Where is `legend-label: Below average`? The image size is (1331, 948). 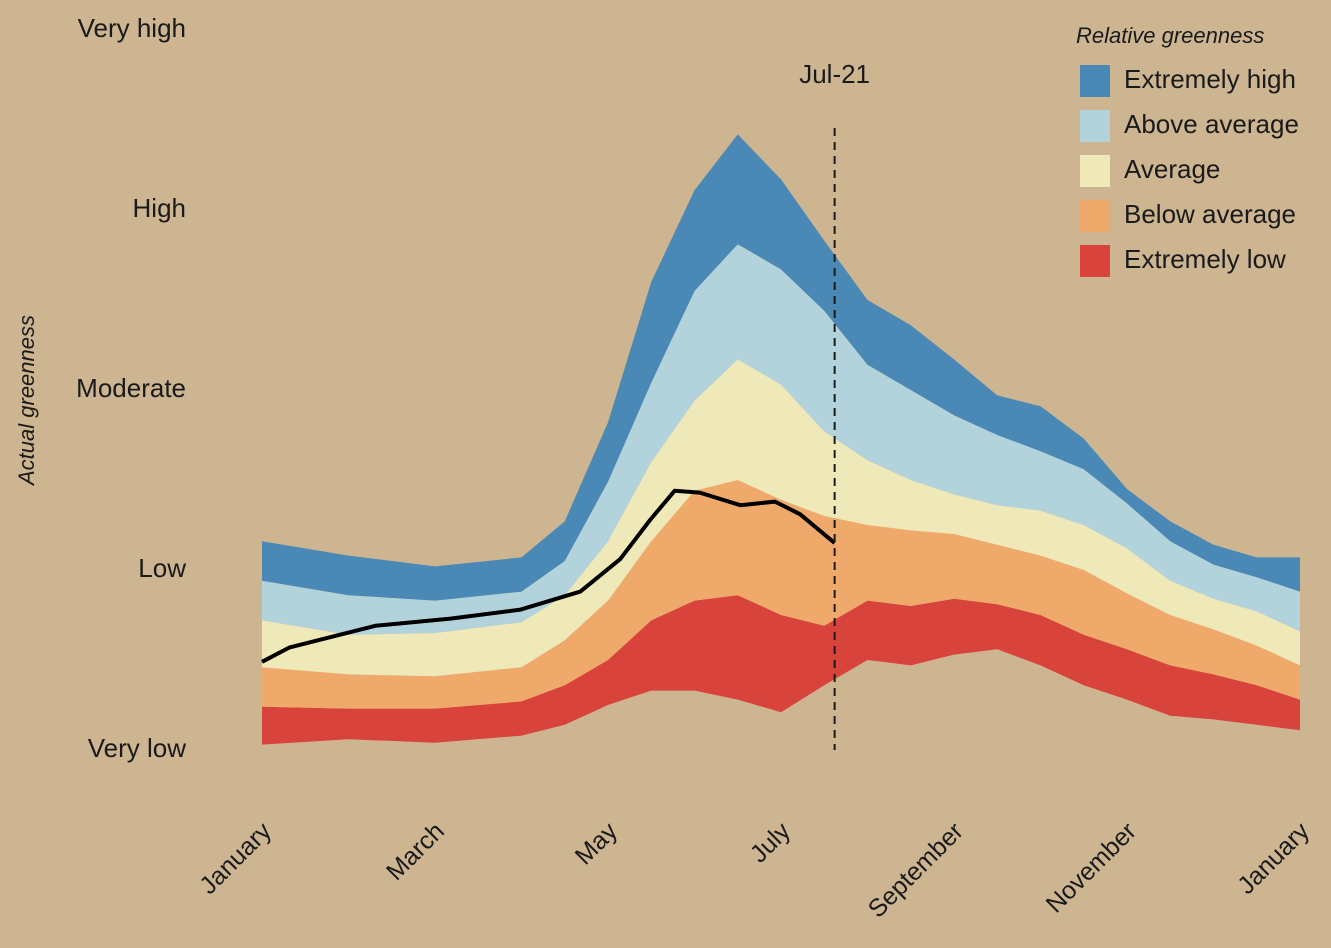 legend-label: Below average is located at coordinates (1210, 214).